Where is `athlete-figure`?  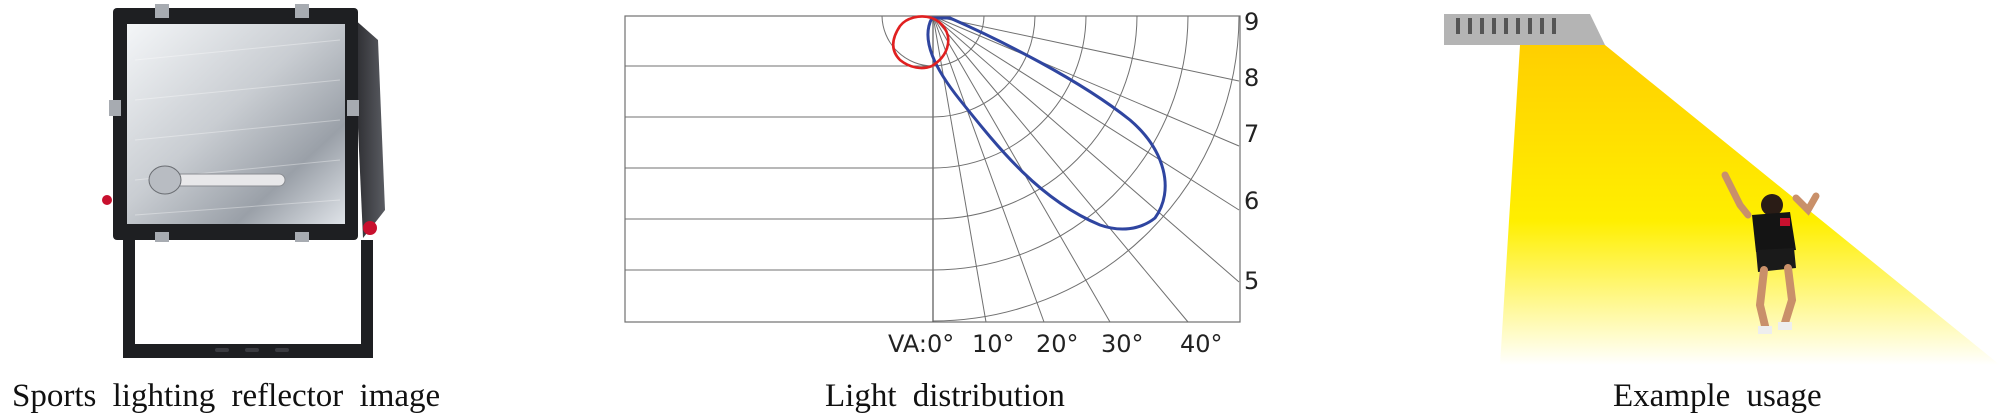
athlete-figure is located at coordinates (1770, 252).